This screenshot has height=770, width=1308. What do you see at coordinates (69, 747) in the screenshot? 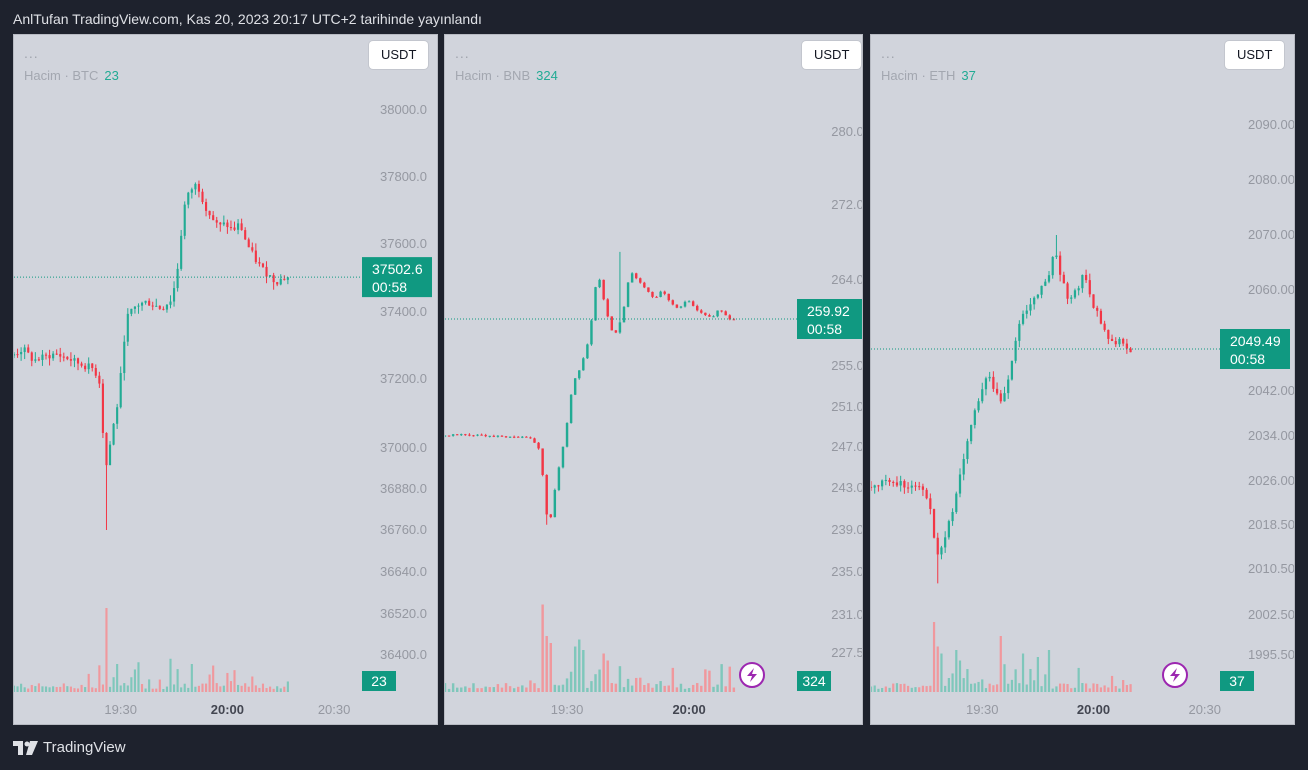
I see `tradingview-brand: TradingView` at bounding box center [69, 747].